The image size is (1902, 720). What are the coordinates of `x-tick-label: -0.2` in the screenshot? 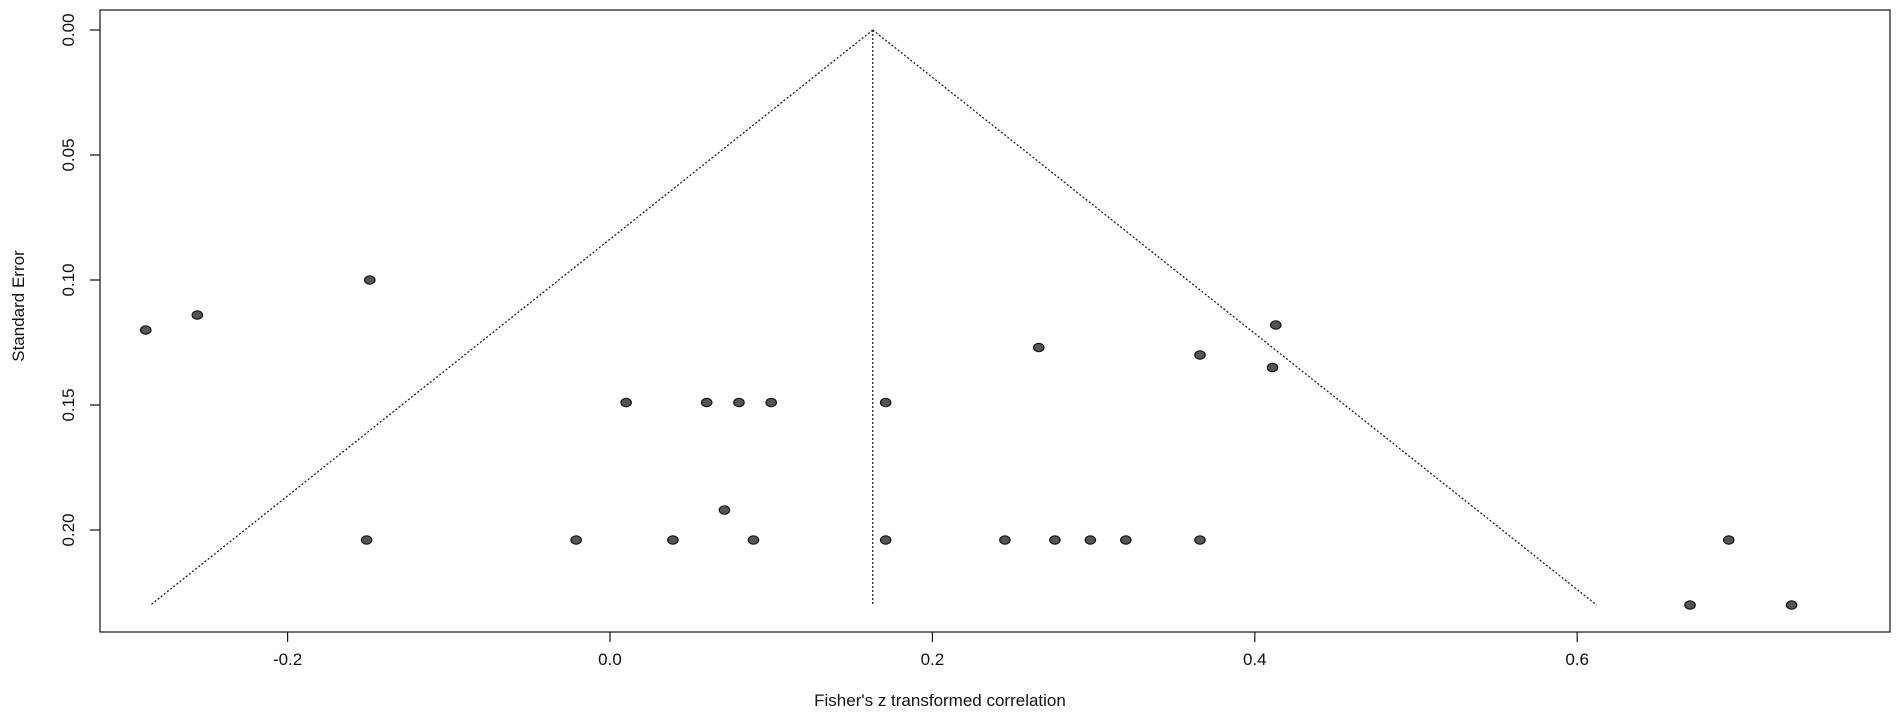 It's located at (287, 659).